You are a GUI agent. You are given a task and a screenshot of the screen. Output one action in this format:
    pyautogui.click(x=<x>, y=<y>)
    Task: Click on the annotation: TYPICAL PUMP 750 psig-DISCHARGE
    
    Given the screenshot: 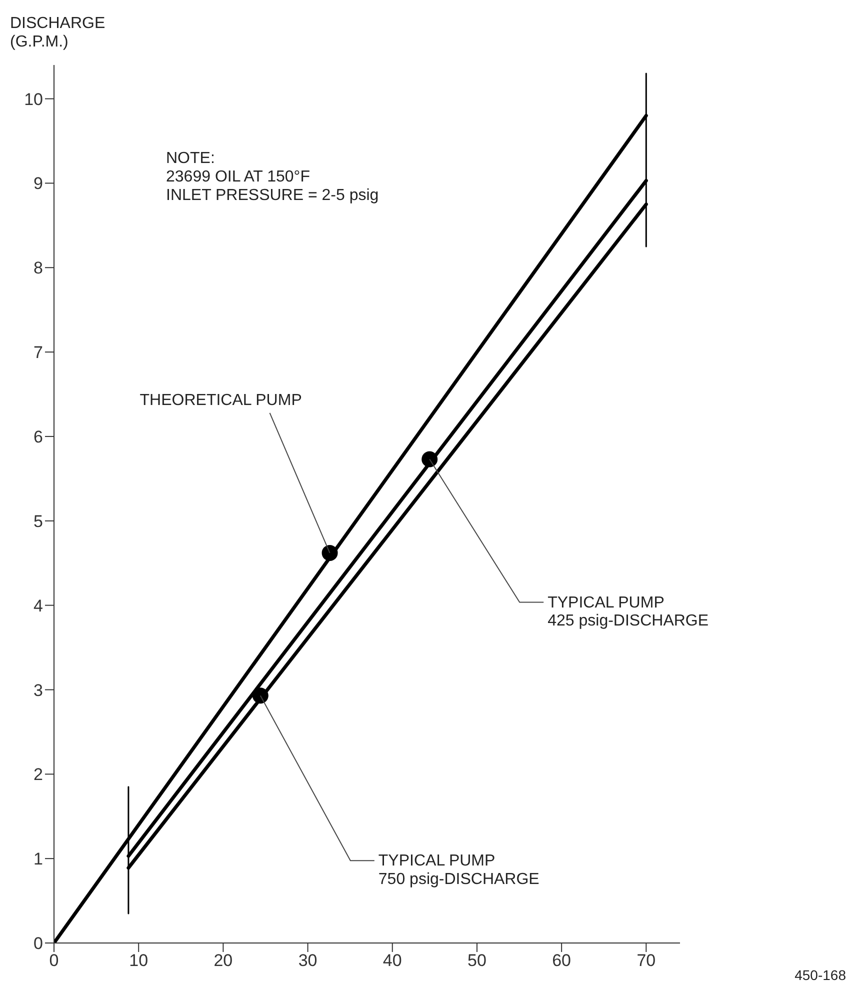 What is the action you would take?
    pyautogui.click(x=459, y=870)
    